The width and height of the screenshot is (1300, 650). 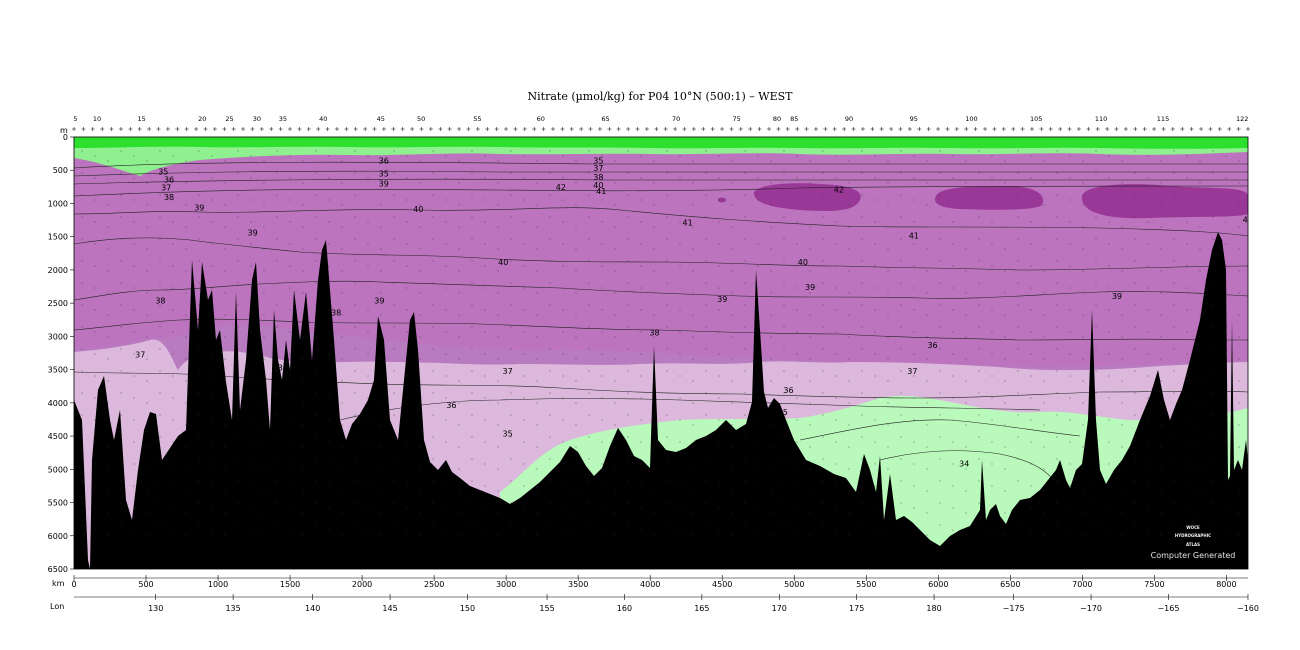 I want to click on depth-tick-label: 0, so click(x=65, y=137).